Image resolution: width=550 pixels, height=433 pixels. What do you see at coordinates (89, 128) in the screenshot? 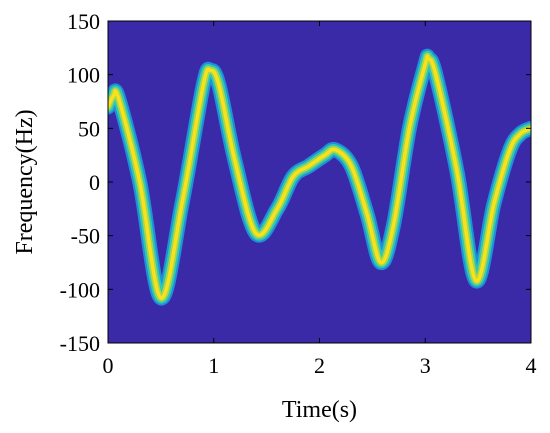
I see `y-tick-label: 50` at bounding box center [89, 128].